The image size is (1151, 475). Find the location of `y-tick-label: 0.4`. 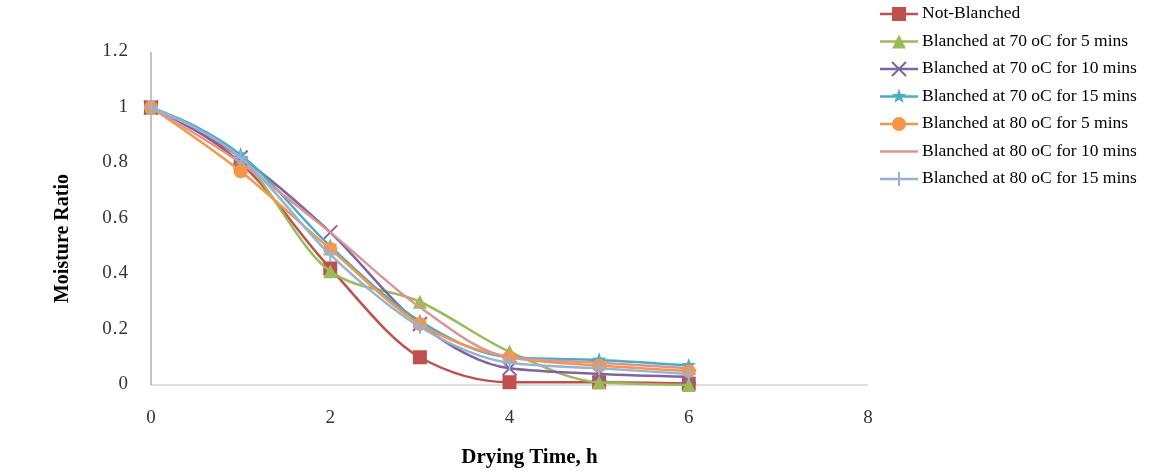

y-tick-label: 0.4 is located at coordinates (115, 272).